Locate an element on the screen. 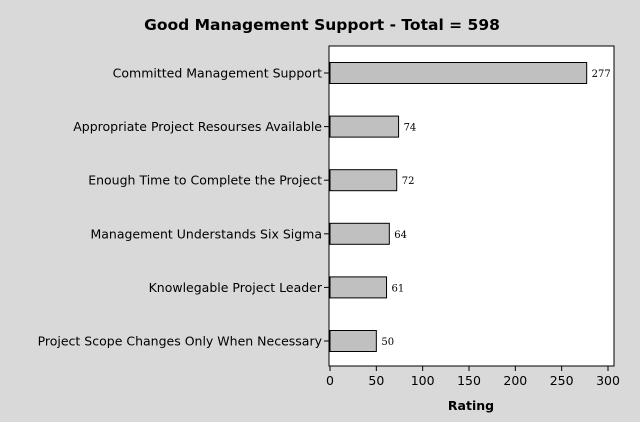 This screenshot has height=422, width=640. bar-value-label: 64 is located at coordinates (400, 235).